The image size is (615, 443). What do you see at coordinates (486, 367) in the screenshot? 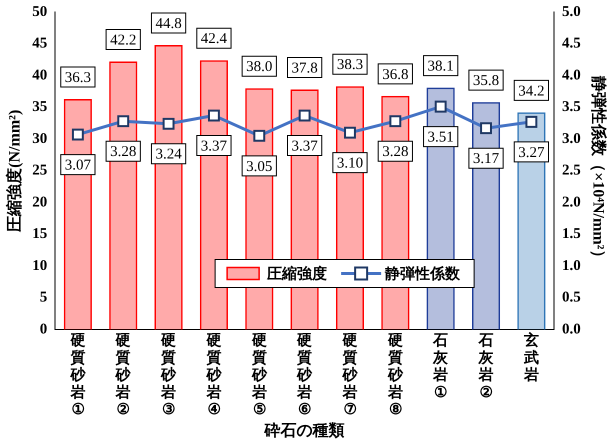
I see `x-tick-label: 石灰岩②` at bounding box center [486, 367].